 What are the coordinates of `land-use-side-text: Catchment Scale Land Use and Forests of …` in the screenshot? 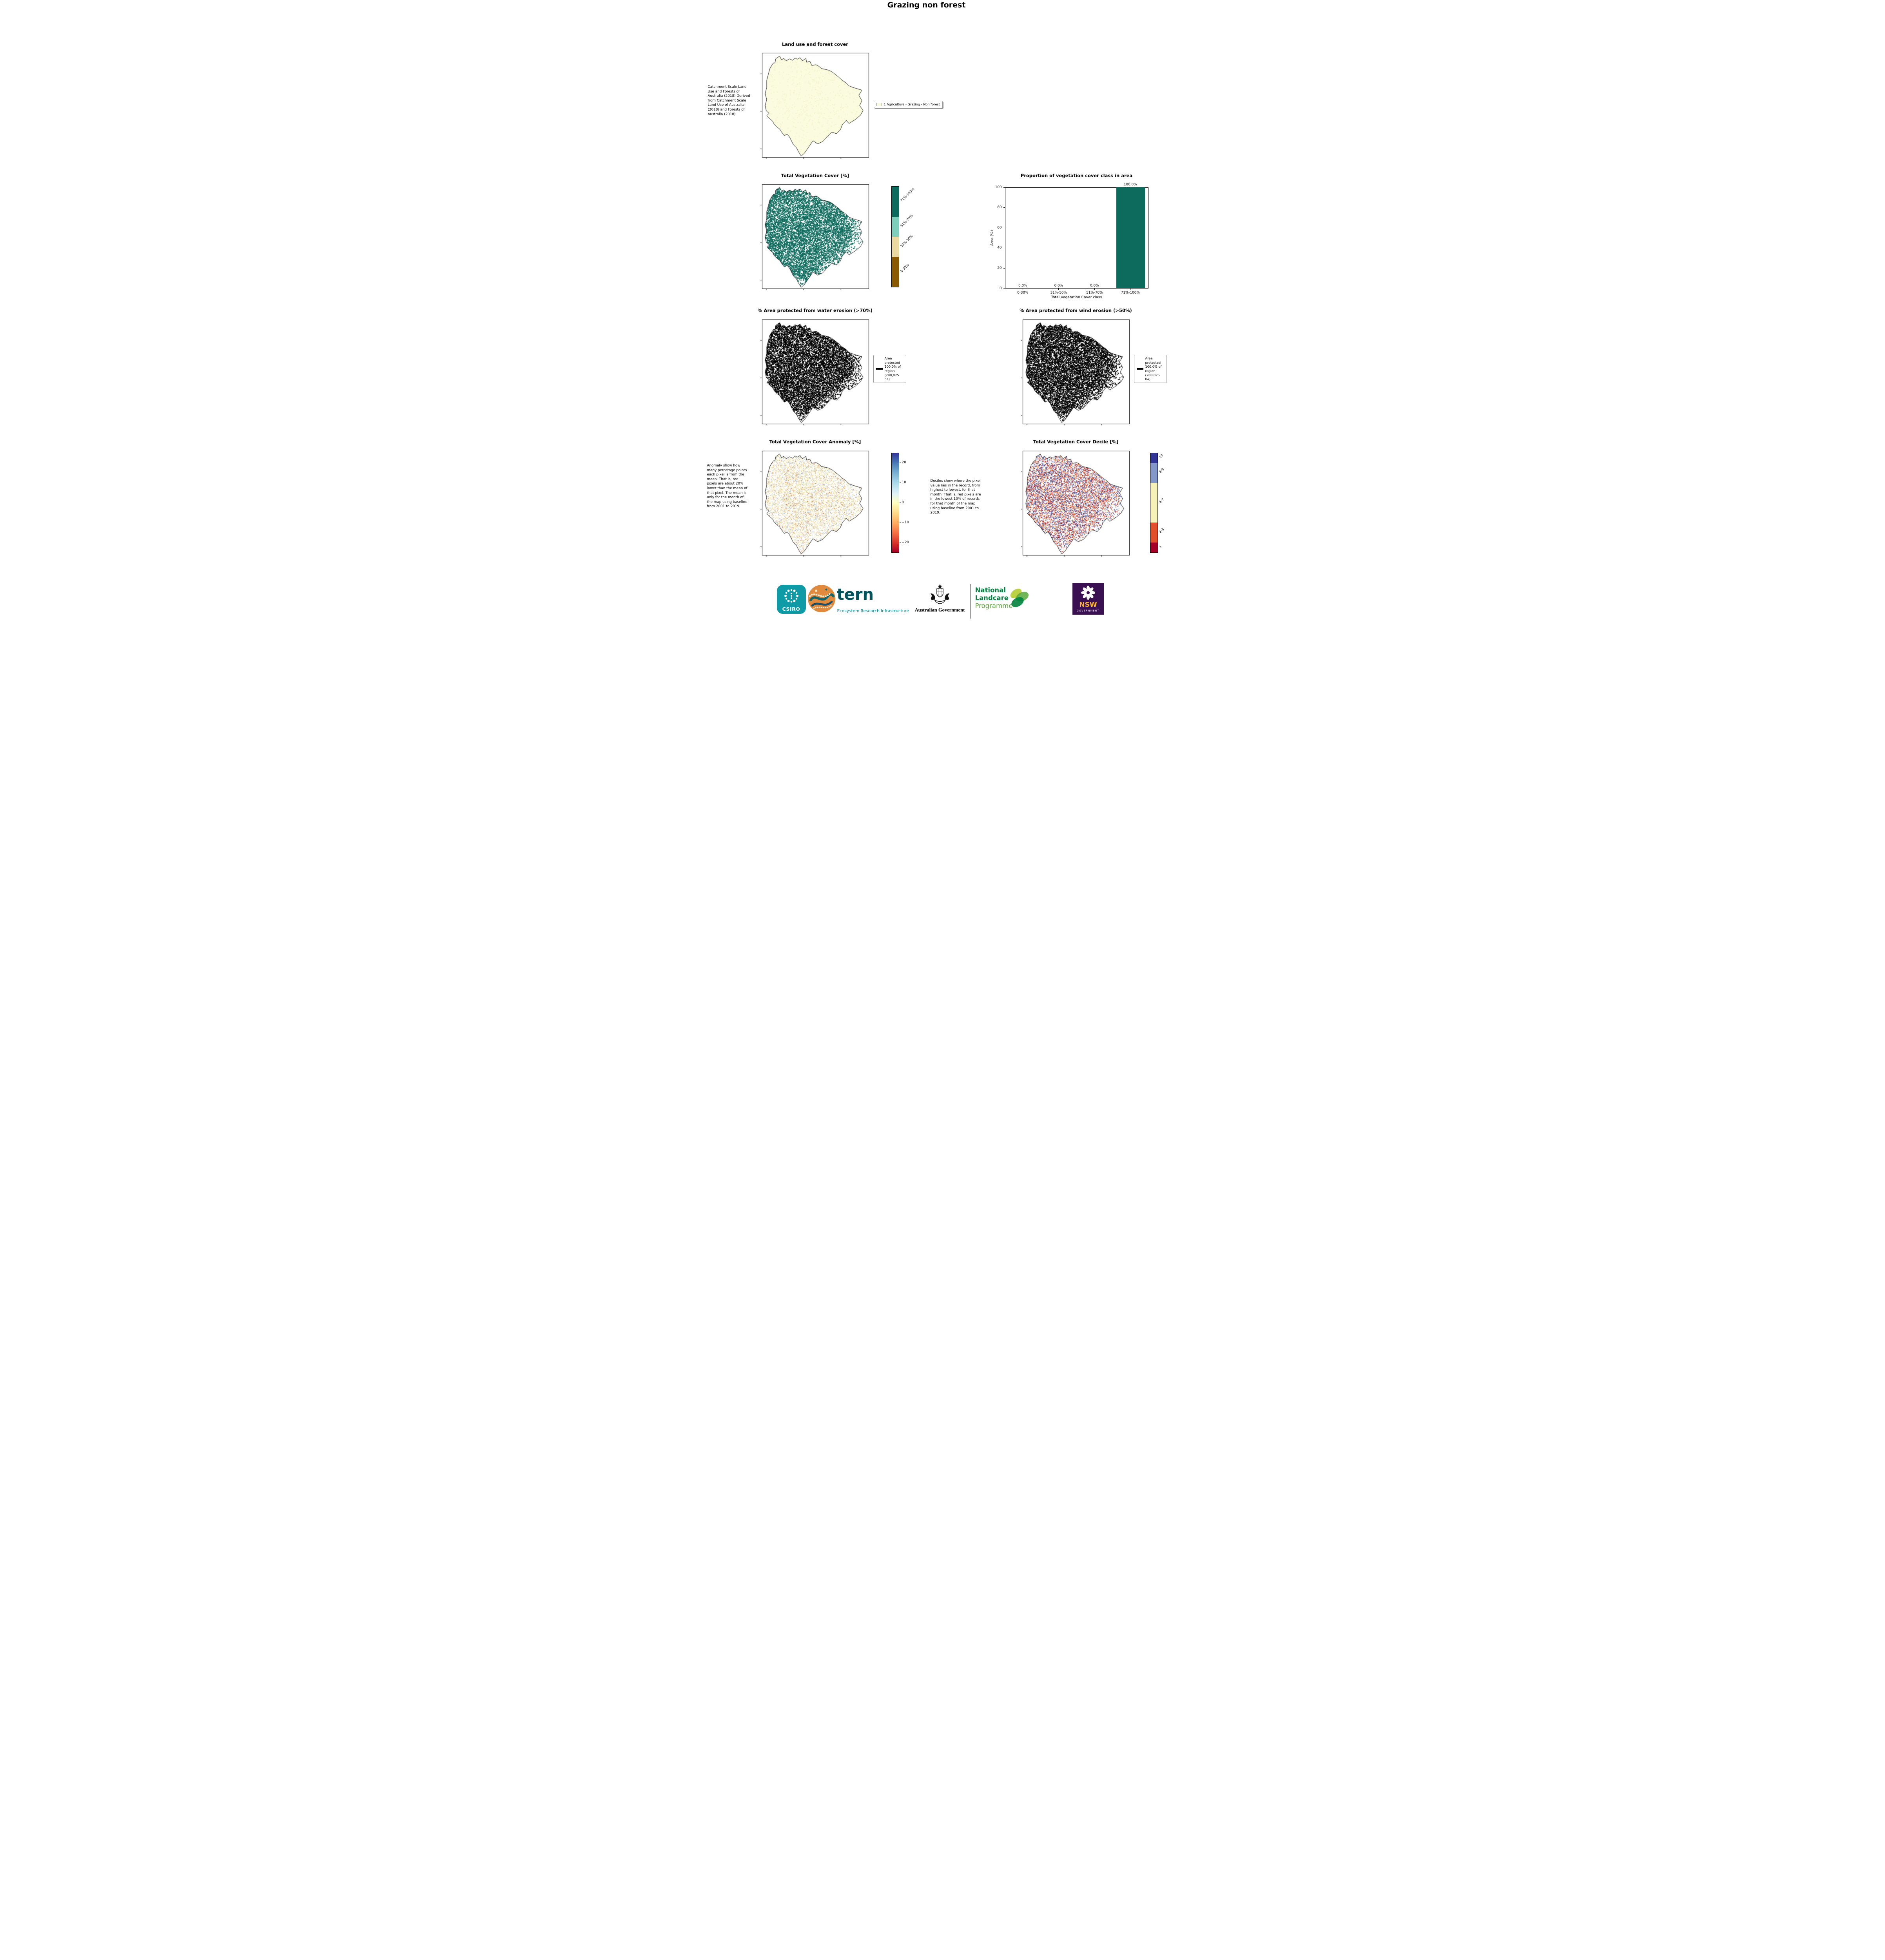 It's located at (729, 100).